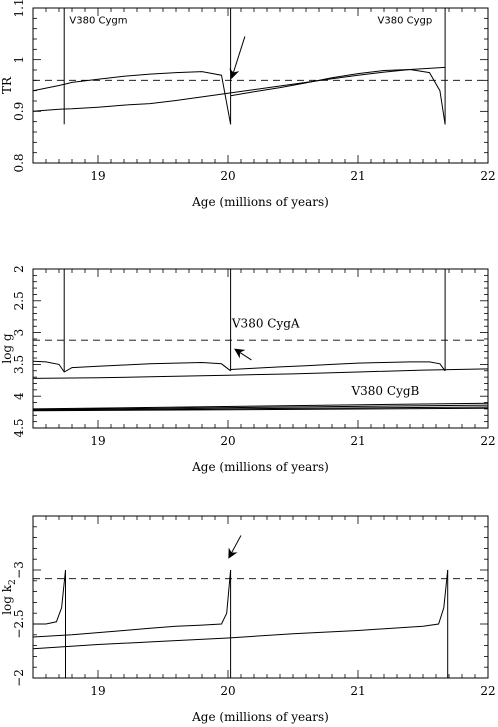 The image size is (498, 727). I want to click on y-axis-label: TR, so click(7, 85).